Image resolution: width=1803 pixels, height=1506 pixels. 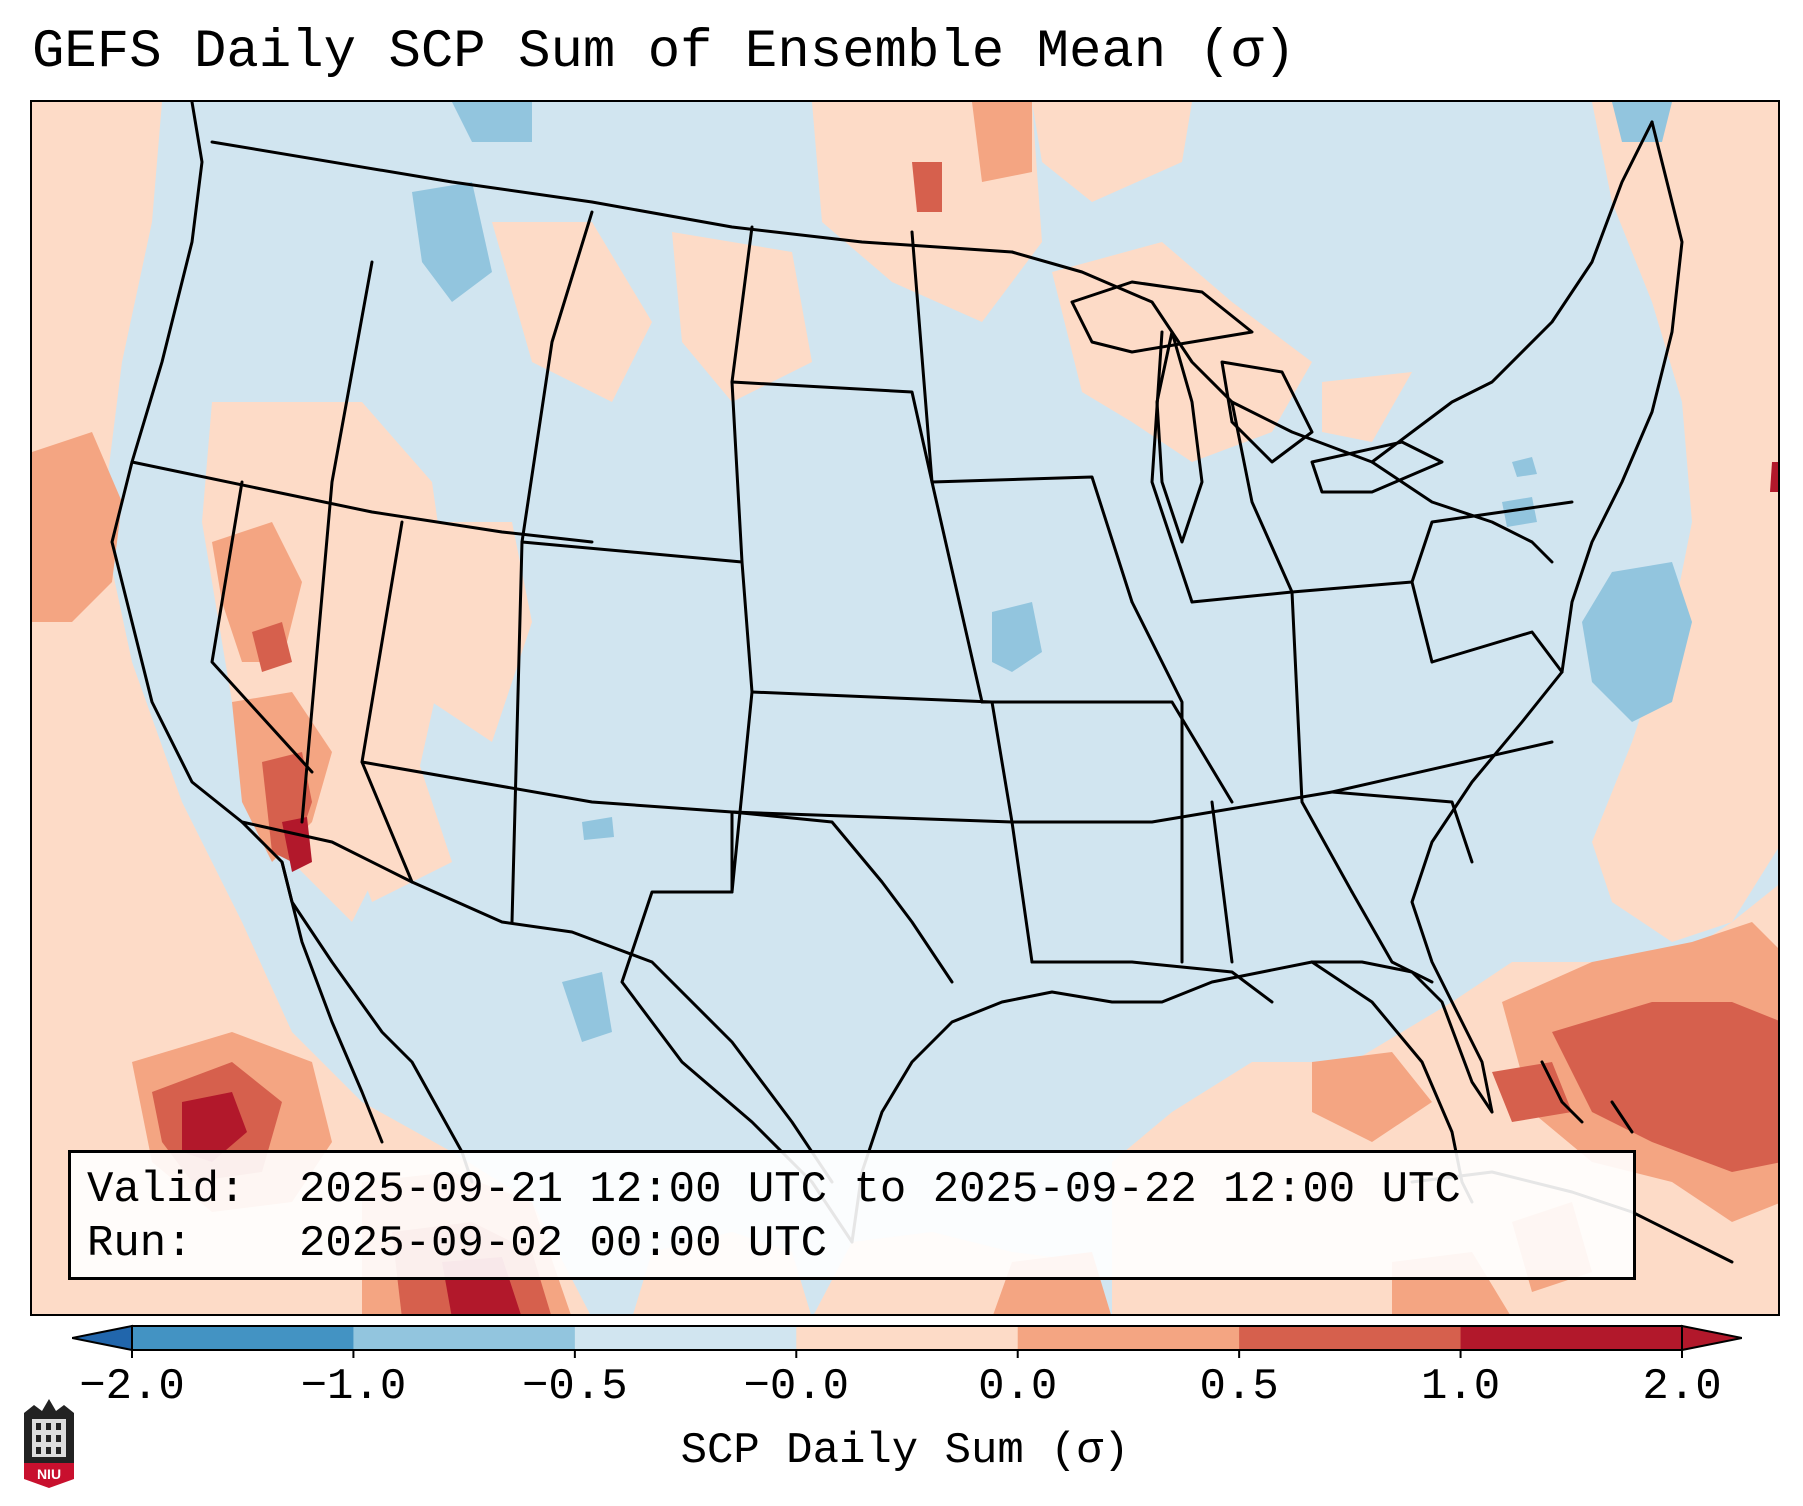 I want to click on colorbar-tick-label: 0.5, so click(x=1239, y=1387).